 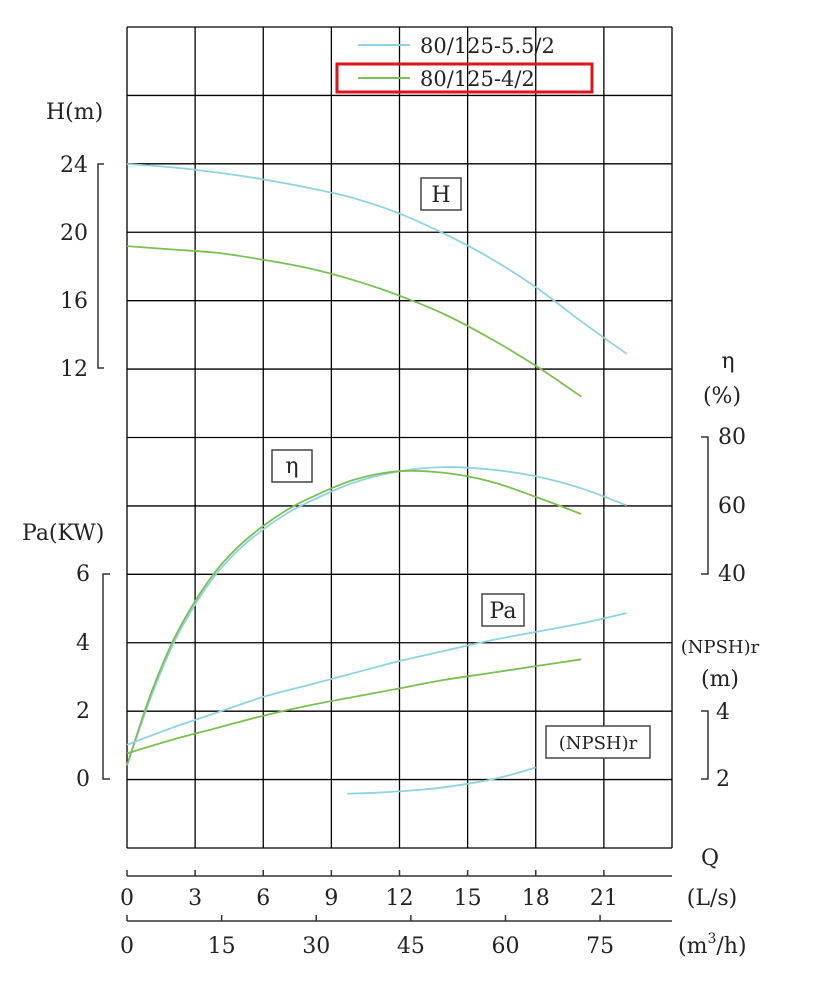 What do you see at coordinates (693, 946) in the screenshot?
I see `x-axis-m3h-unit-base: (m` at bounding box center [693, 946].